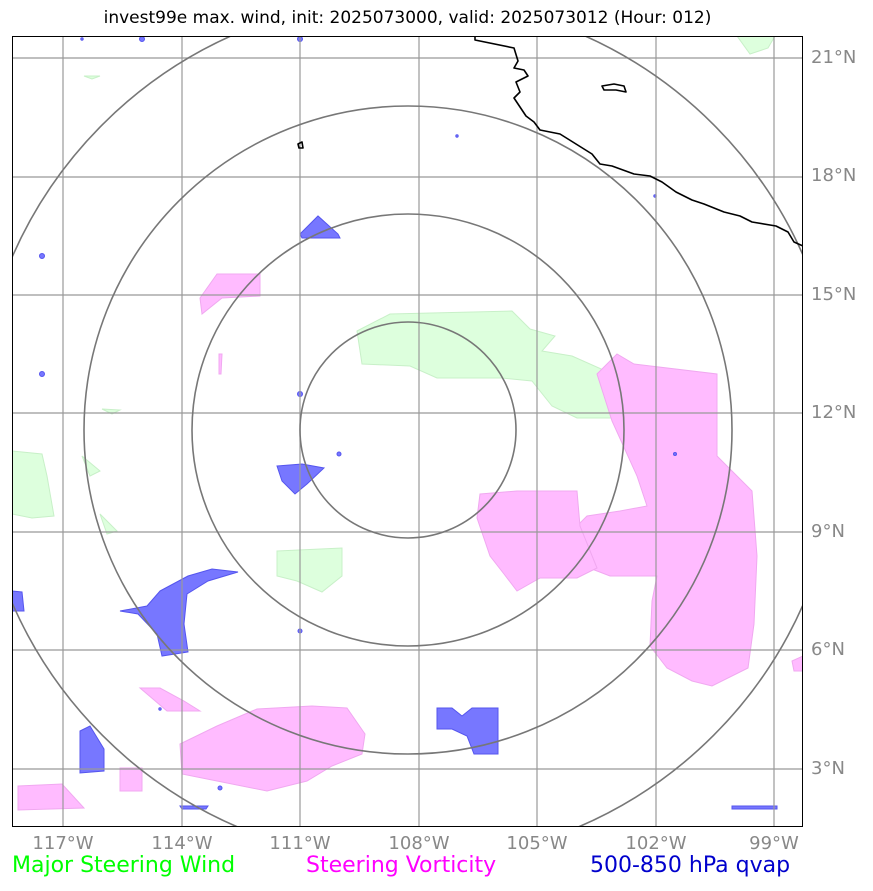  What do you see at coordinates (182, 843) in the screenshot?
I see `lon-label-114w: 114°W` at bounding box center [182, 843].